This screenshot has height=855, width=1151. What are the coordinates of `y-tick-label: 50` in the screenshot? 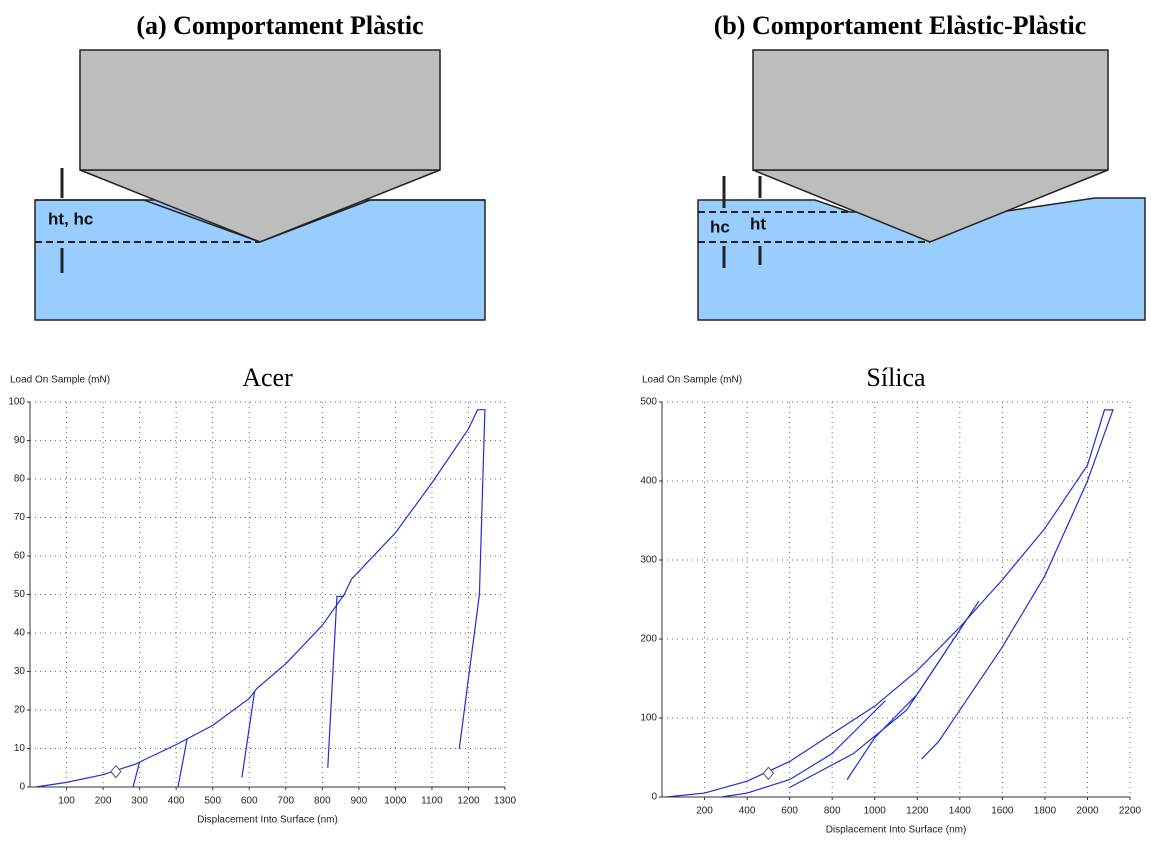 It's located at (20, 594).